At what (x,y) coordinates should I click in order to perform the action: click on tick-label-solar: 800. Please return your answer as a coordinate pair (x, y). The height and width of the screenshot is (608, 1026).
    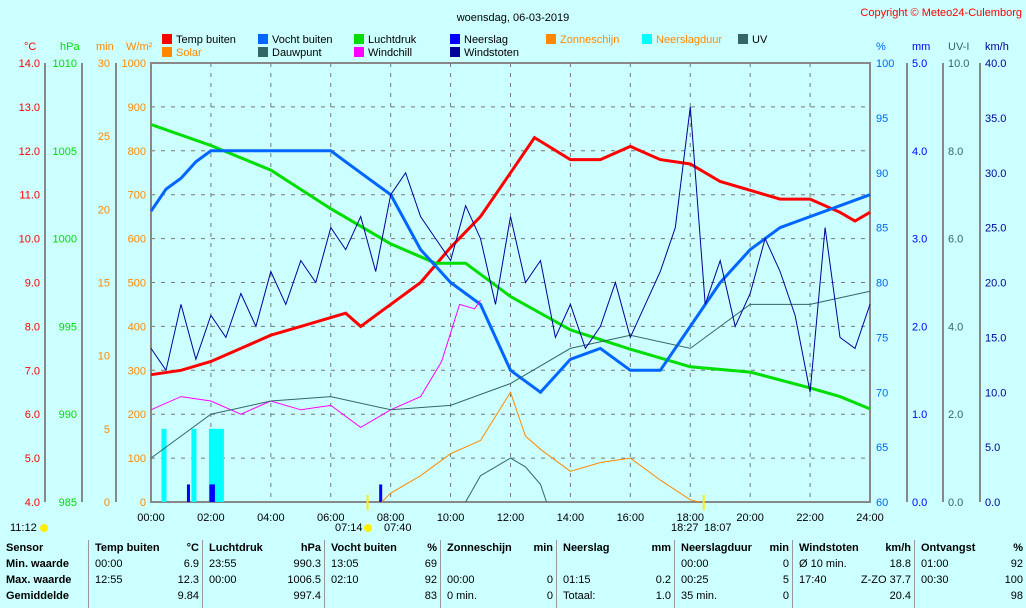
    Looking at the image, I should click on (137, 152).